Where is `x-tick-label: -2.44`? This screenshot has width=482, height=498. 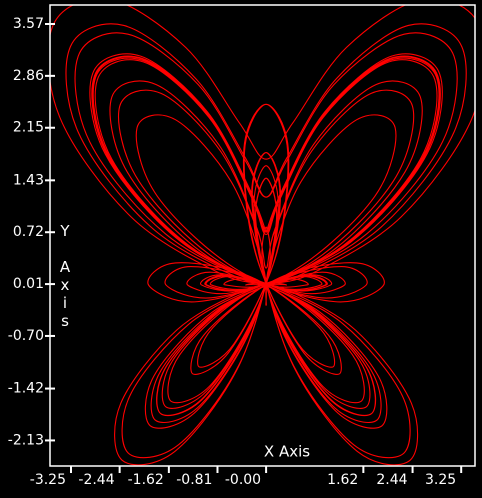 x-tick-label: -2.44 is located at coordinates (96, 480).